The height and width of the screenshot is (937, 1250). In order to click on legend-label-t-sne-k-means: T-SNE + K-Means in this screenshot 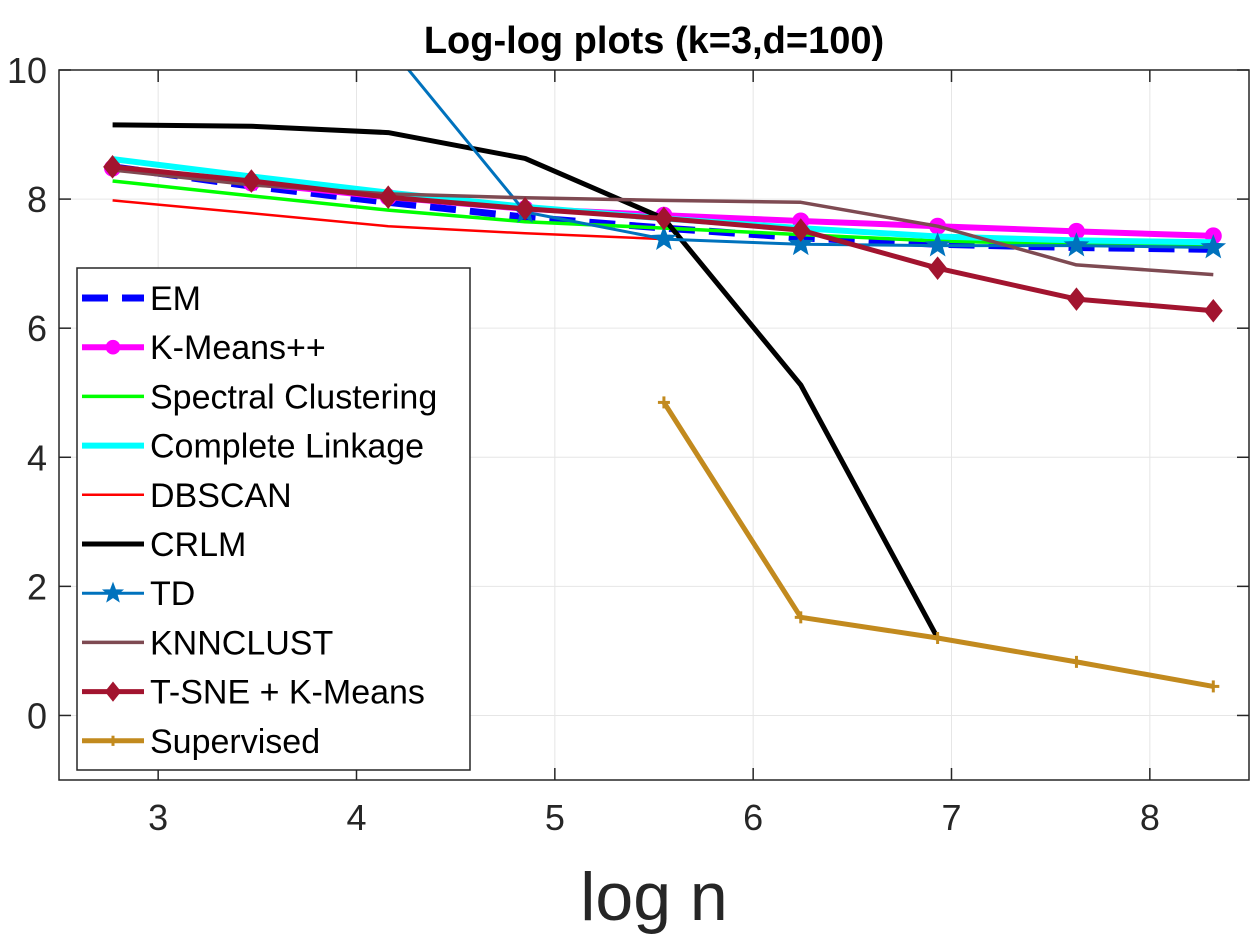, I will do `click(287, 693)`.